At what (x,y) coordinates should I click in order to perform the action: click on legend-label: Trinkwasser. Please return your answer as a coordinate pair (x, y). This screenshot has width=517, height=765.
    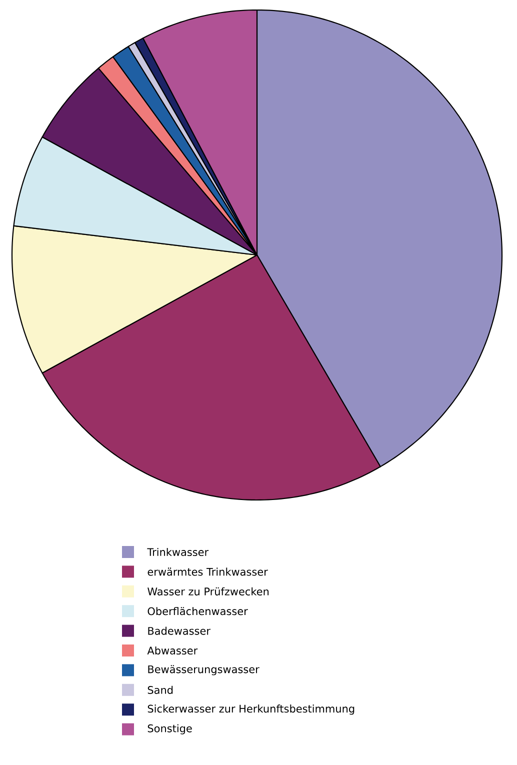
    Looking at the image, I should click on (178, 552).